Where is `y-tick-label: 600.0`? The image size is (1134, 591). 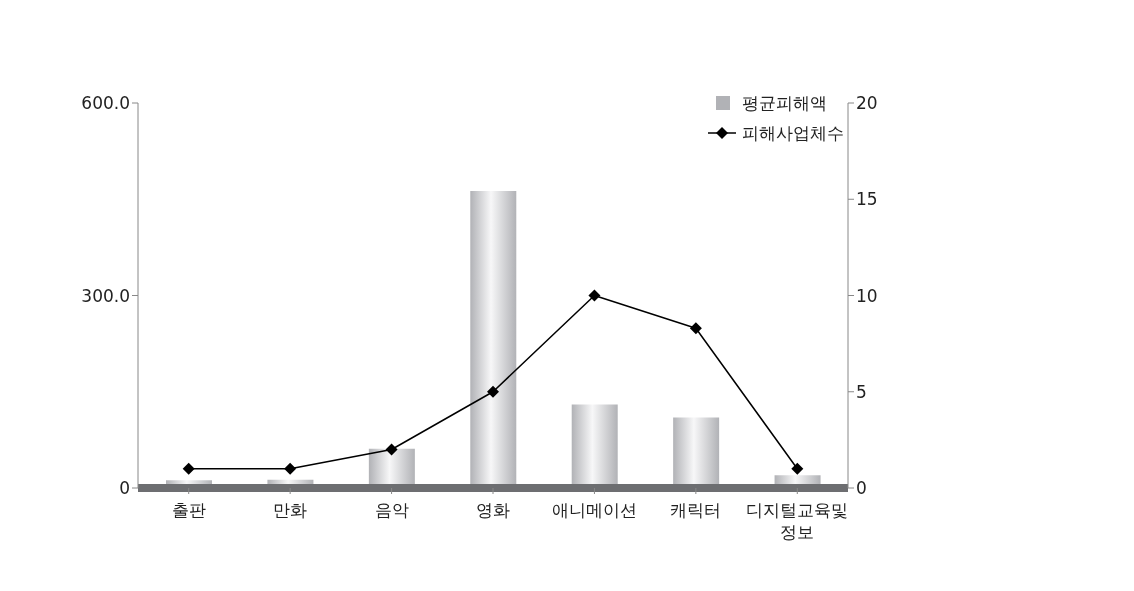
y-tick-label: 600.0 is located at coordinates (105, 103).